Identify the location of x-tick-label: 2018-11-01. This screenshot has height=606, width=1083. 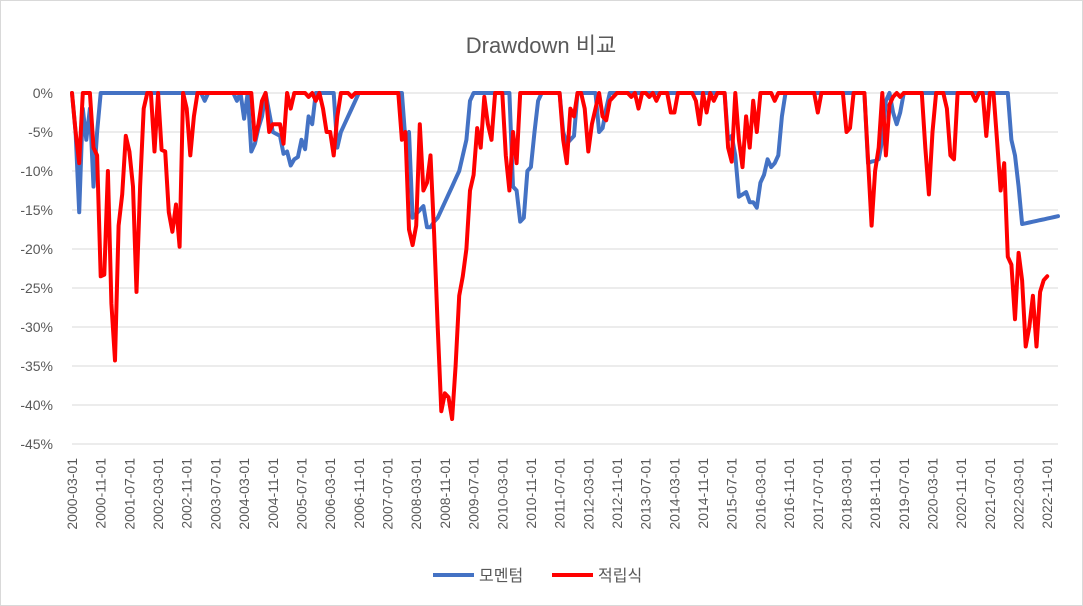
(875, 493).